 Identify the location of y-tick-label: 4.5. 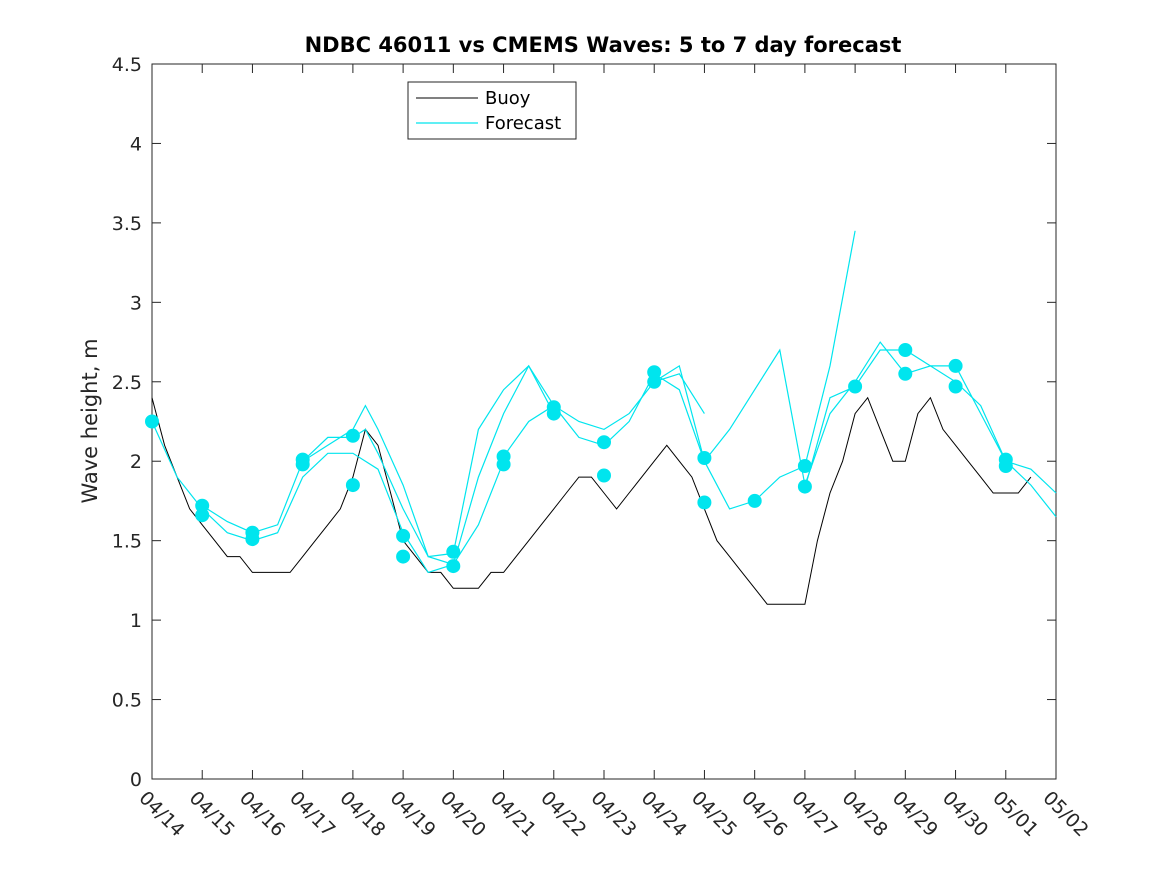
(127, 65).